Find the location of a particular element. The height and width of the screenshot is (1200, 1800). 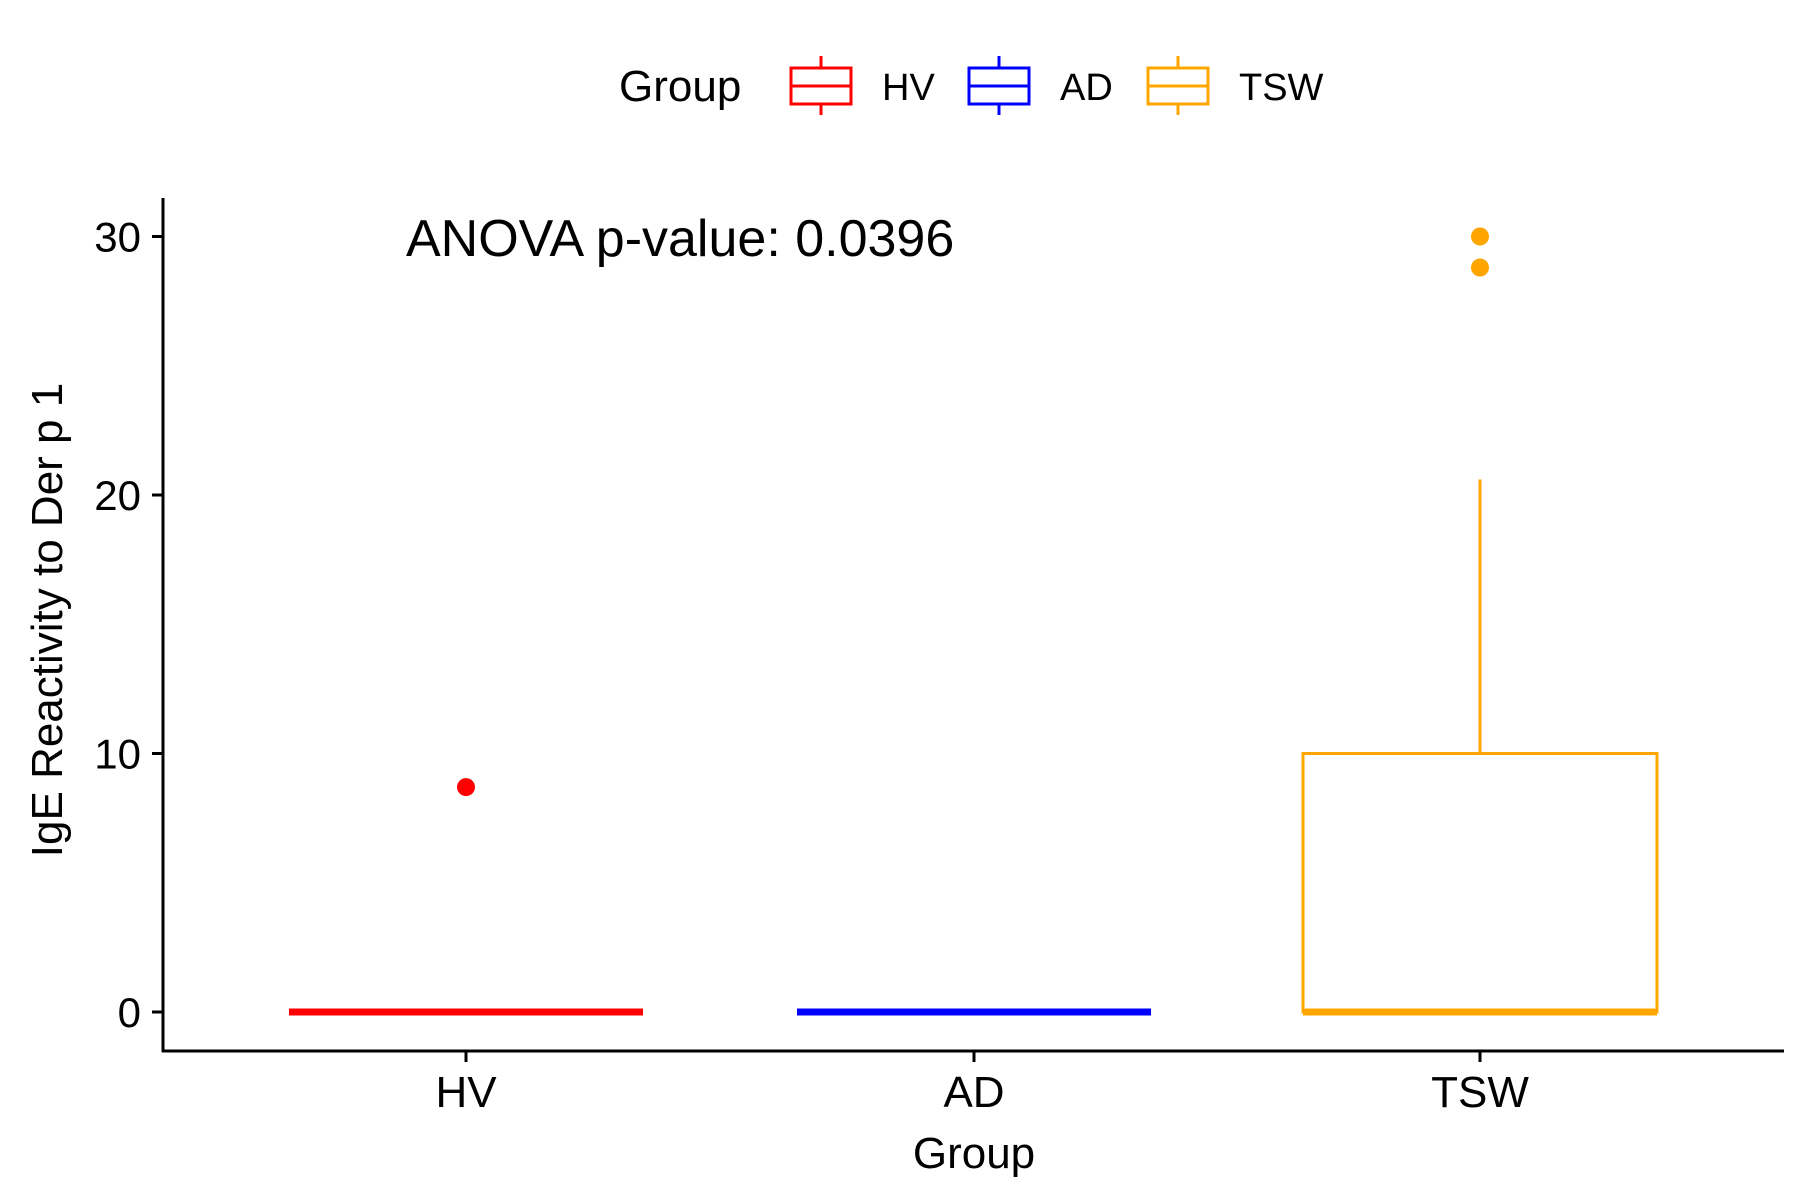

anova-annotation: ANOVA p-value: 0.0396 is located at coordinates (680, 239).